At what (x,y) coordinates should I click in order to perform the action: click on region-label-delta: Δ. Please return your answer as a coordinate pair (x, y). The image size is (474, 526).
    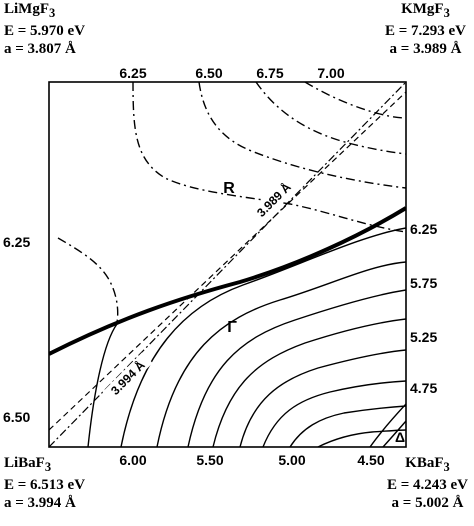
    Looking at the image, I should click on (400, 437).